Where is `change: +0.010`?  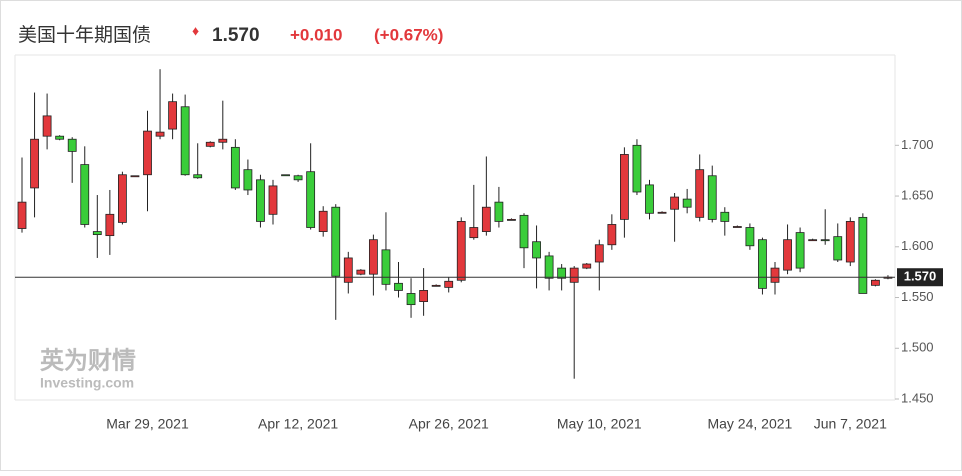
change: +0.010 is located at coordinates (316, 34).